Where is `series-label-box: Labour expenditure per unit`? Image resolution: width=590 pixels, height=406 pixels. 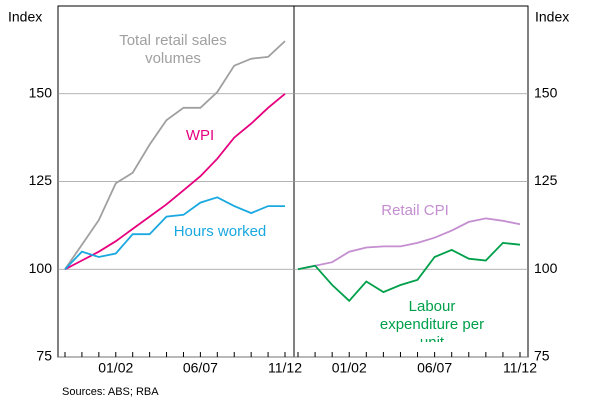
series-label-box: Labour expenditure per unit is located at coordinates (432, 320).